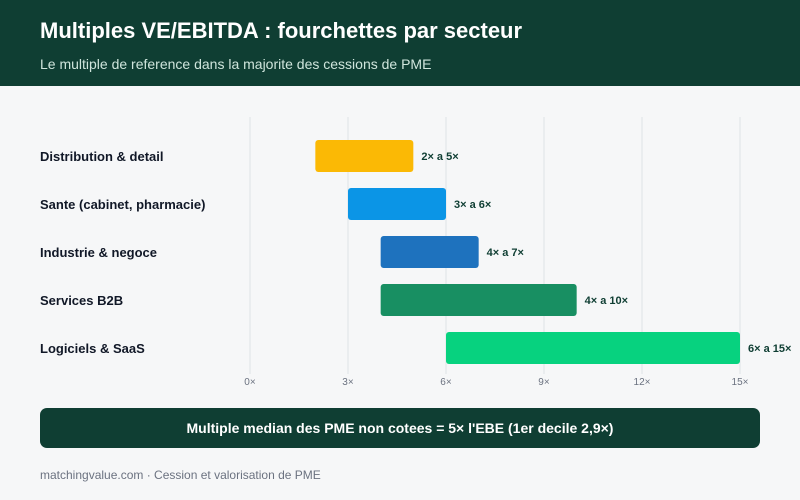 The height and width of the screenshot is (500, 800). What do you see at coordinates (348, 382) in the screenshot?
I see `x-tick-label: 3×` at bounding box center [348, 382].